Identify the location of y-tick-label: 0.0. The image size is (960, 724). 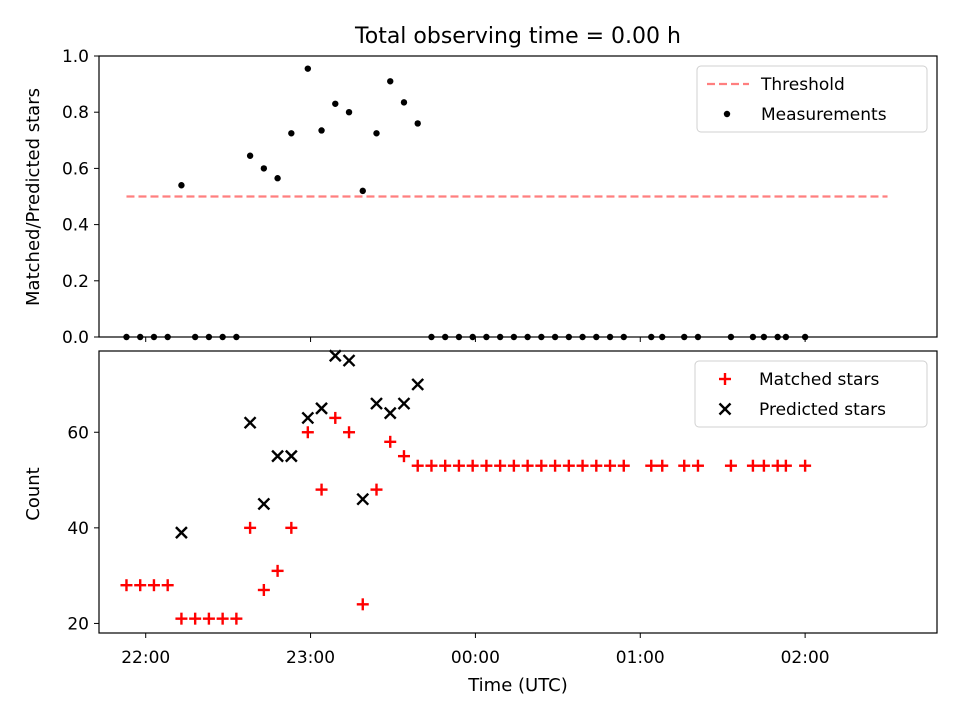
(75, 338).